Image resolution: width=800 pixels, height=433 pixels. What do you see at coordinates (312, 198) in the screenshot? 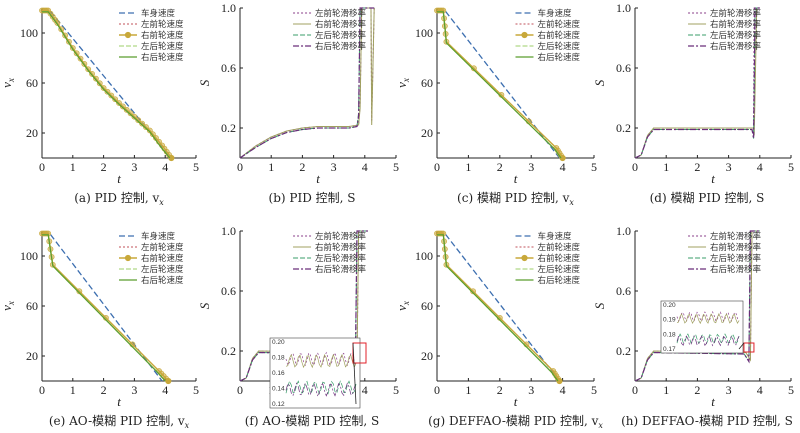
I see `panel-caption: (b) PID 控制, S` at bounding box center [312, 198].